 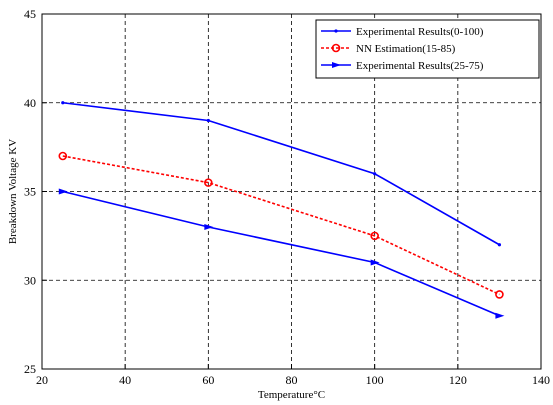 I want to click on x-axis-label: Temperature°C, so click(x=291, y=395).